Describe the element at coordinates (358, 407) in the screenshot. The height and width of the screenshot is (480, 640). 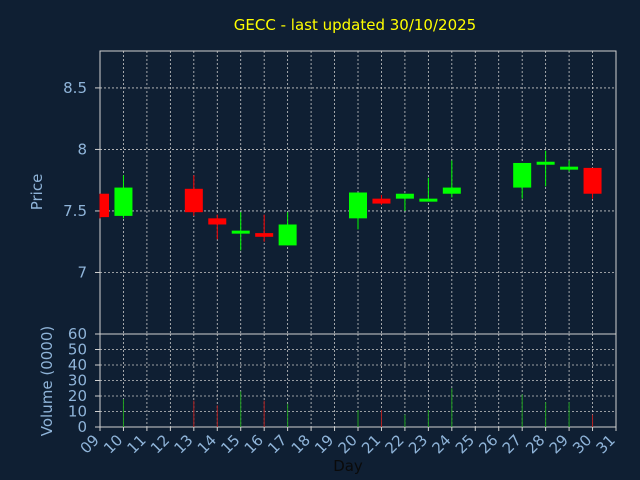
I see `volume-bars` at that location.